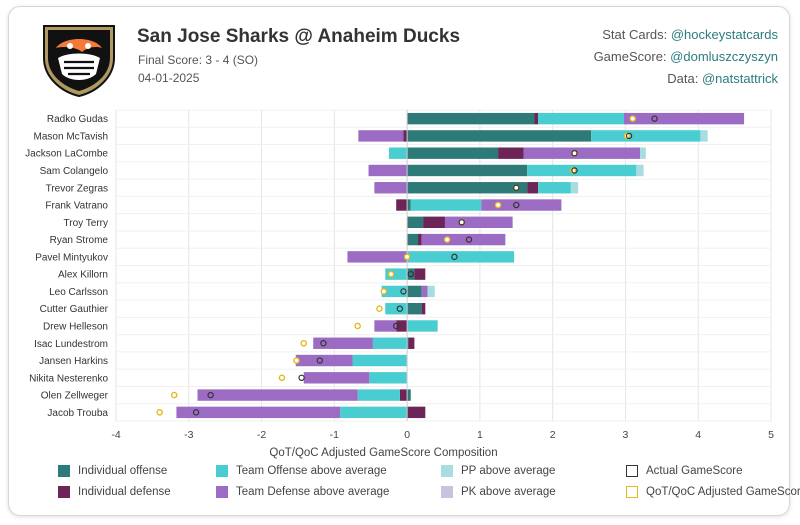  I want to click on x-tick-label: -1, so click(334, 435).